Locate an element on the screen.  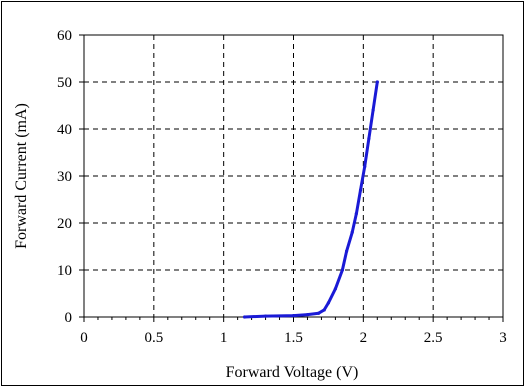
y-tick-label: 40 is located at coordinates (64, 130).